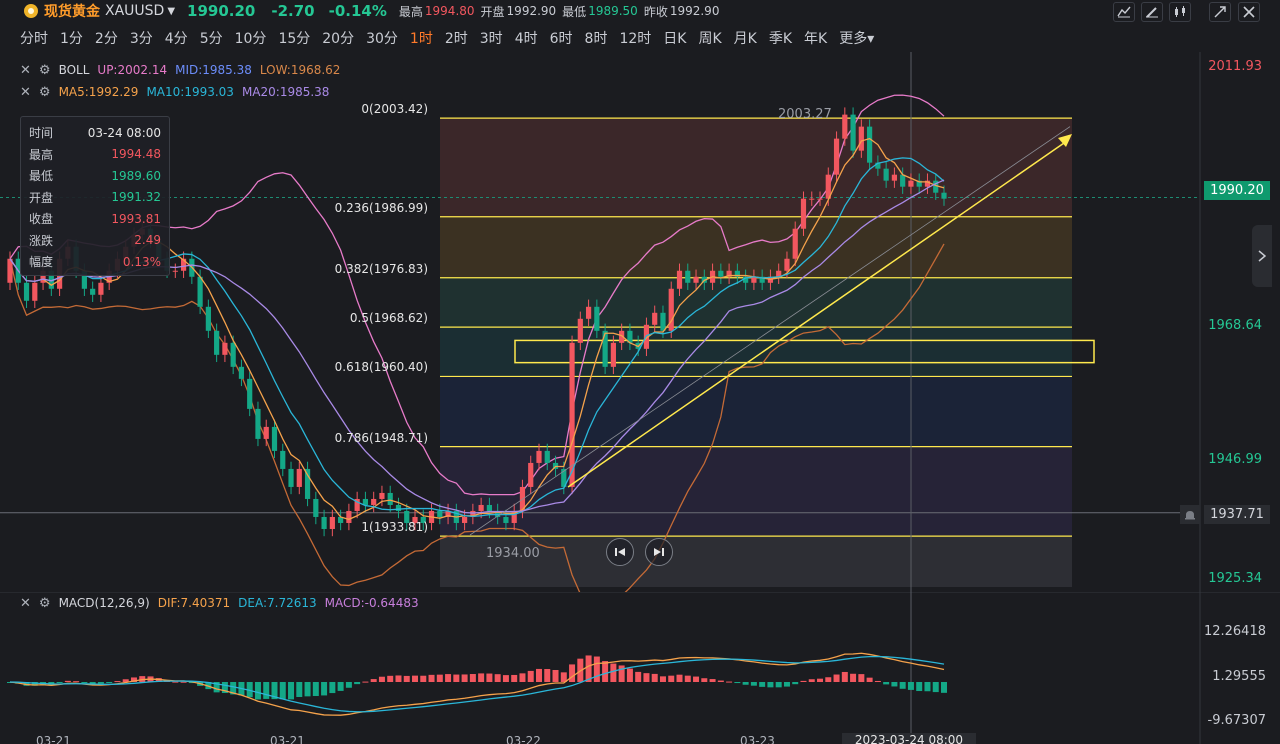 Image resolution: width=1280 pixels, height=744 pixels. I want to click on timeframe-tab: 30分, so click(382, 39).